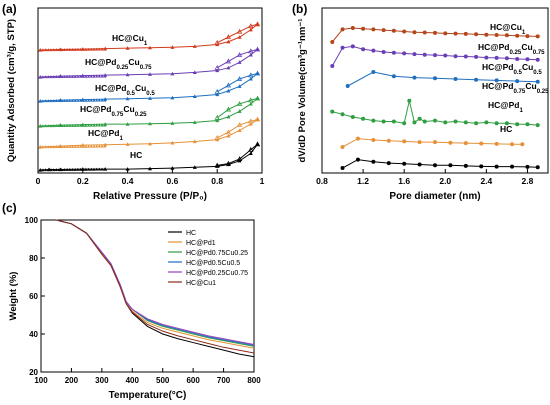 Image resolution: width=550 pixels, height=405 pixels. I want to click on x-tick-label-b: 2.0, so click(445, 181).